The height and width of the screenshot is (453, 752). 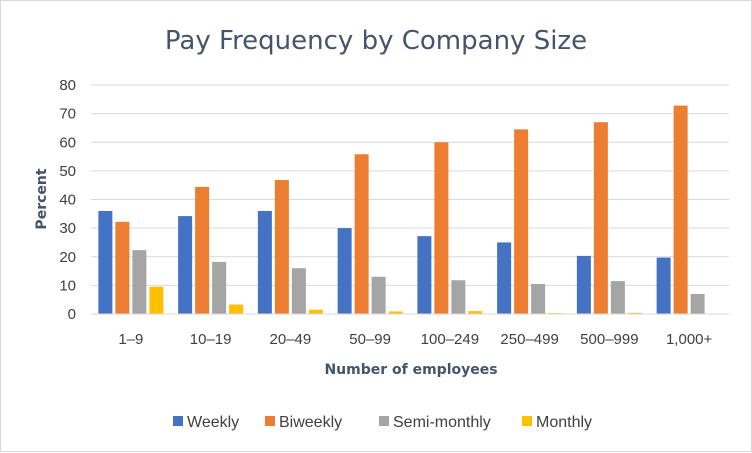 I want to click on y-tick-label: 20, so click(x=67, y=257).